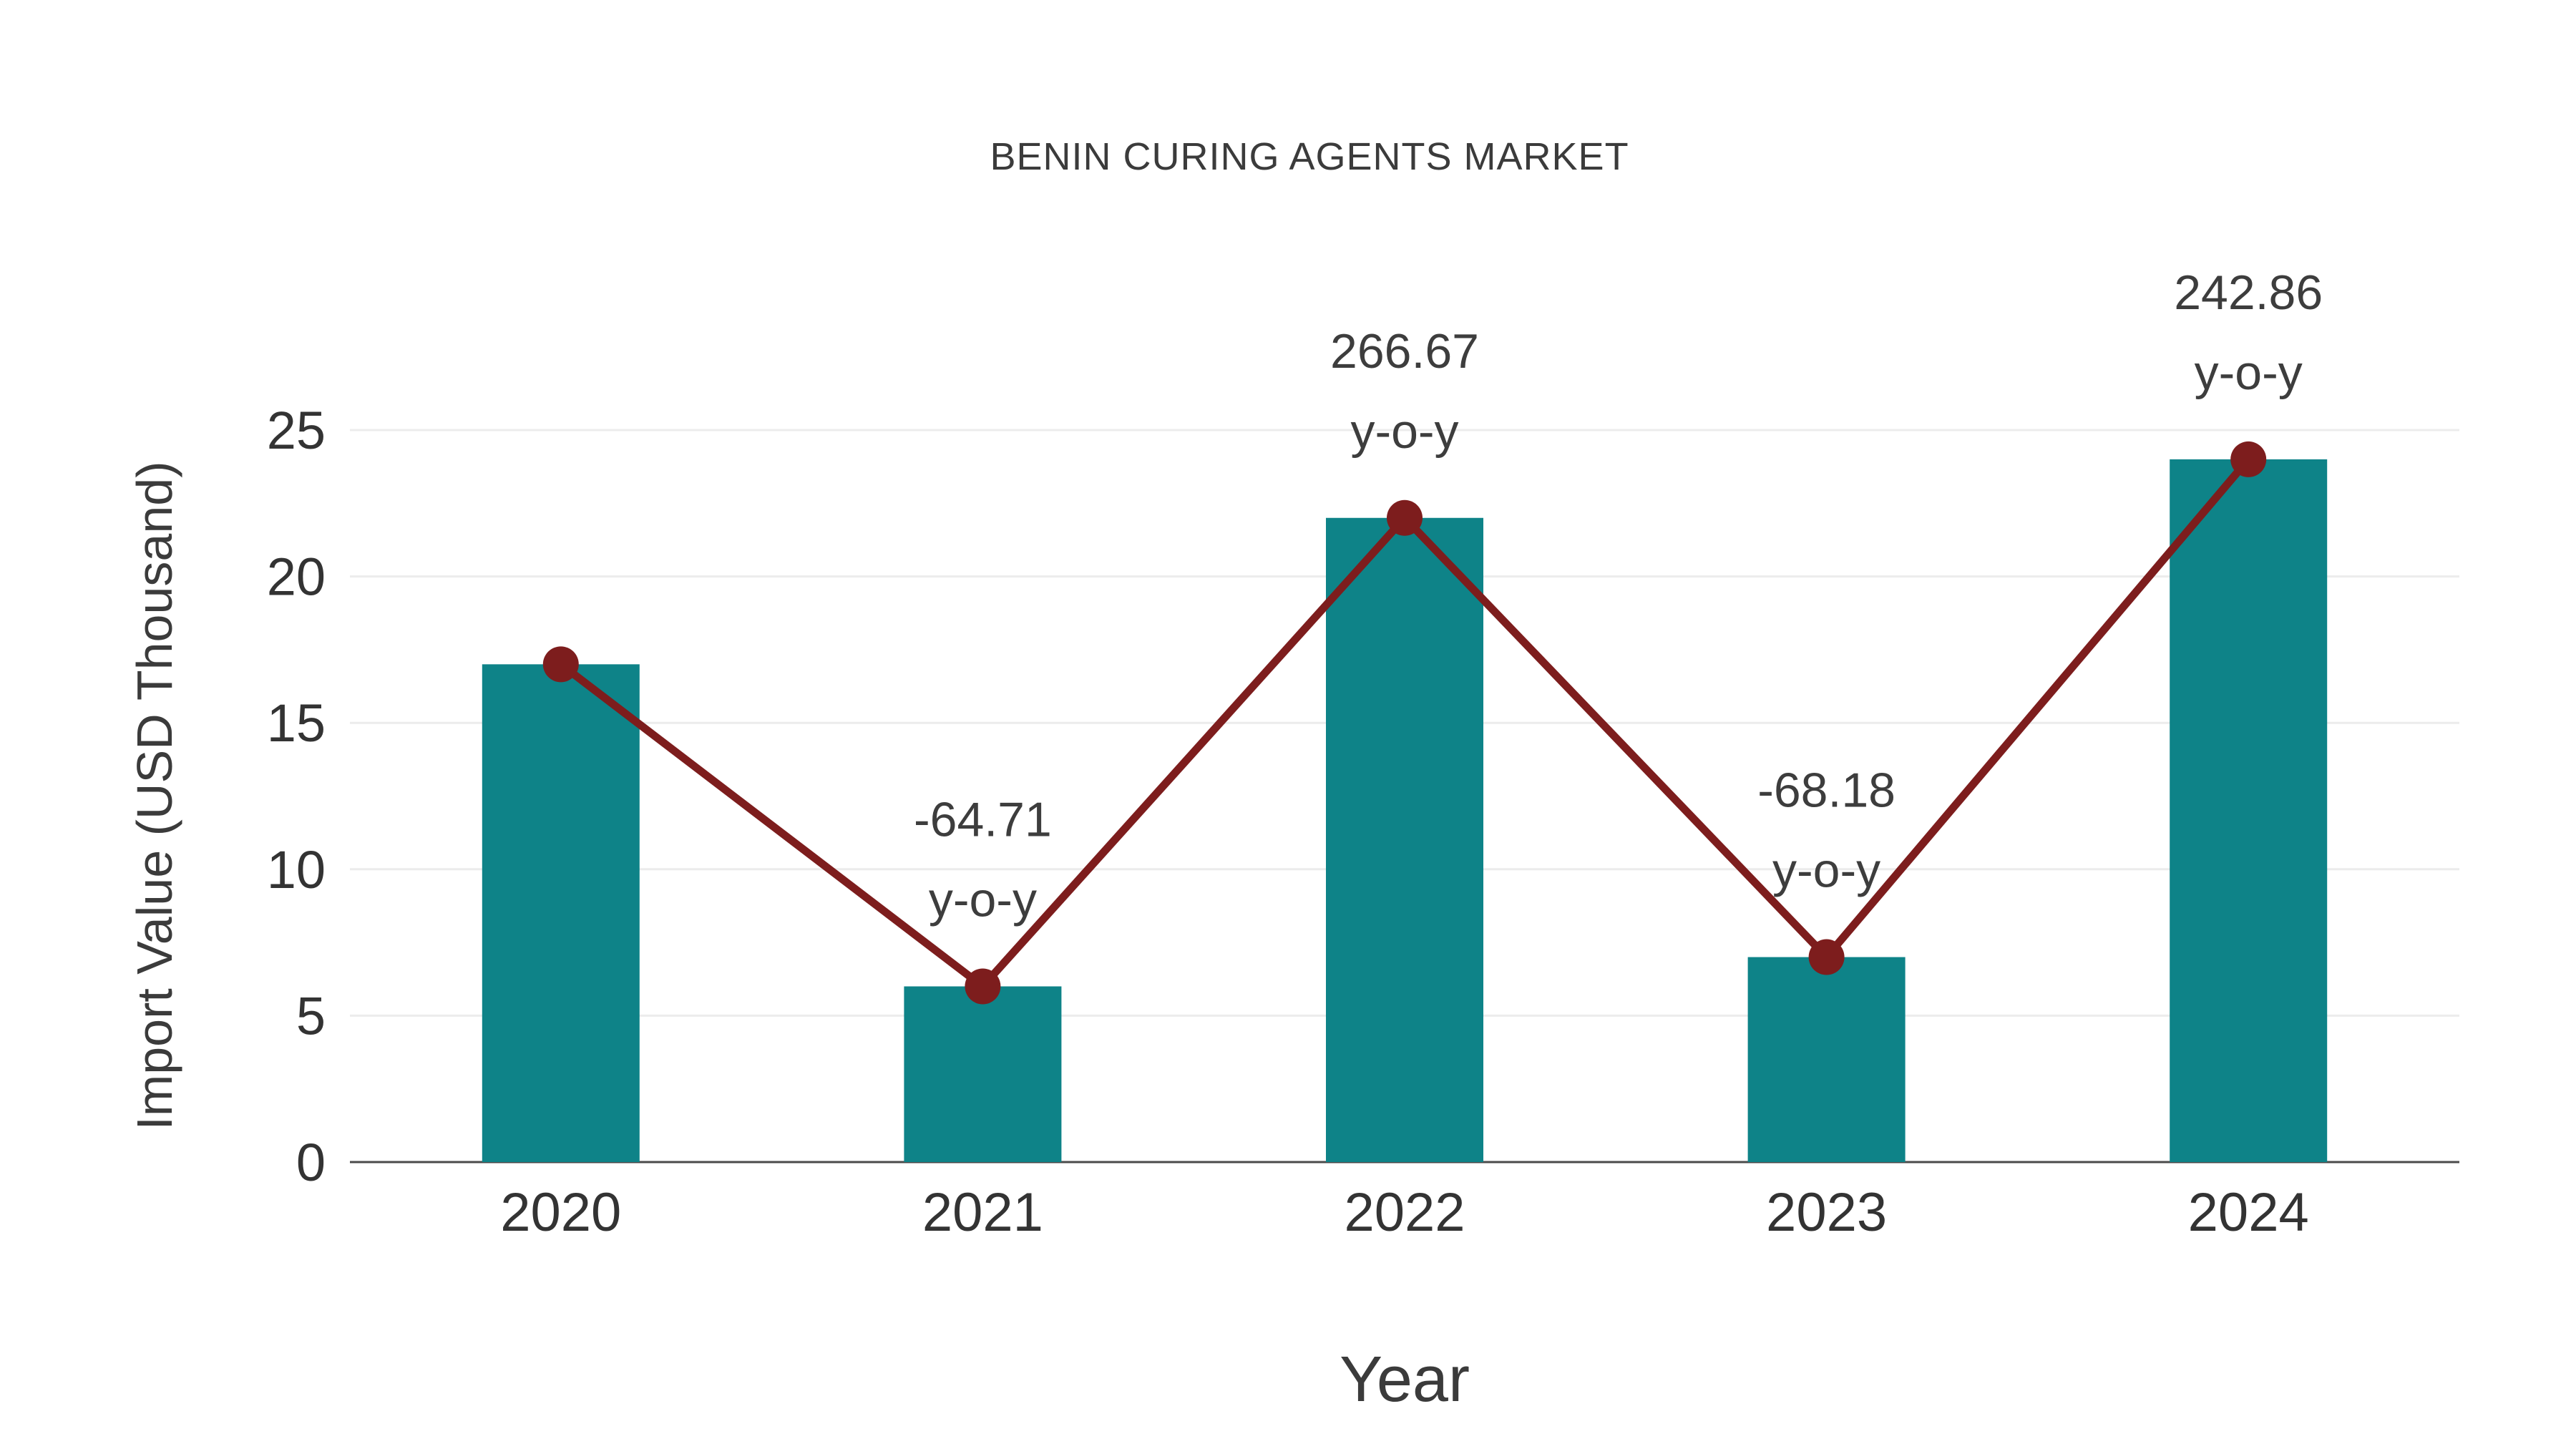  What do you see at coordinates (560, 1212) in the screenshot?
I see `x-tick-label-2020: 2020` at bounding box center [560, 1212].